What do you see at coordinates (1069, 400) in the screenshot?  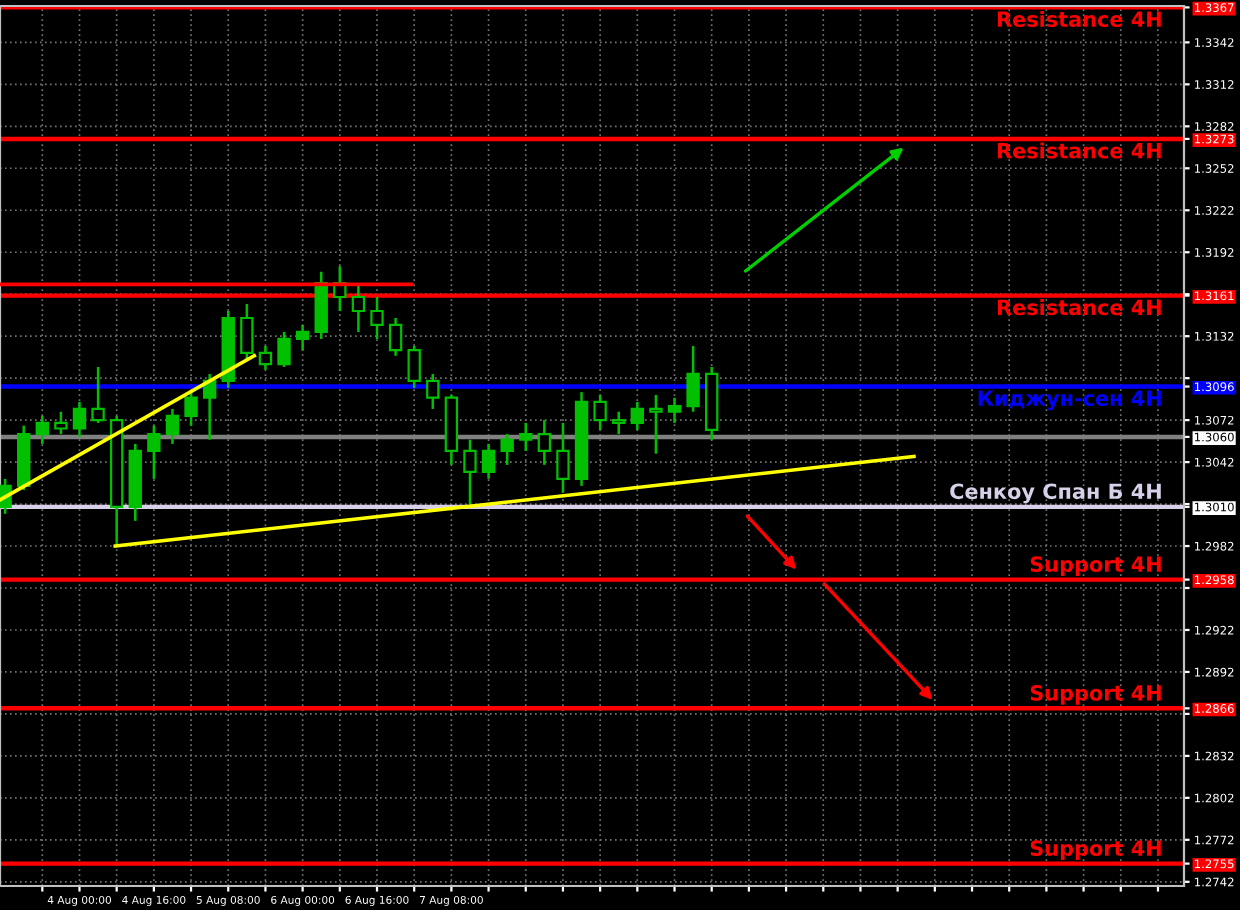 I see `ref-line-label: Киджун-сен 4H` at bounding box center [1069, 400].